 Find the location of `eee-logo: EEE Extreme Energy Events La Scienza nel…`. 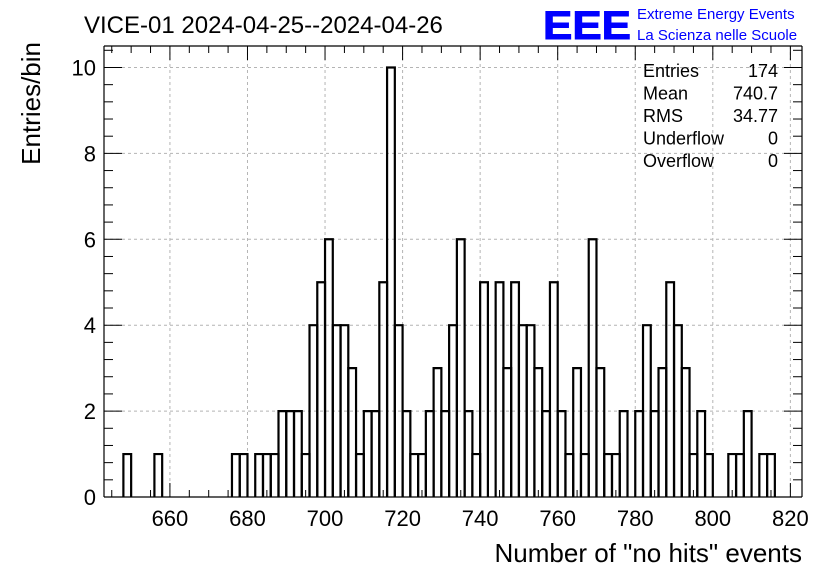

eee-logo: EEE Extreme Energy Events La Scienza nel… is located at coordinates (670, 26).